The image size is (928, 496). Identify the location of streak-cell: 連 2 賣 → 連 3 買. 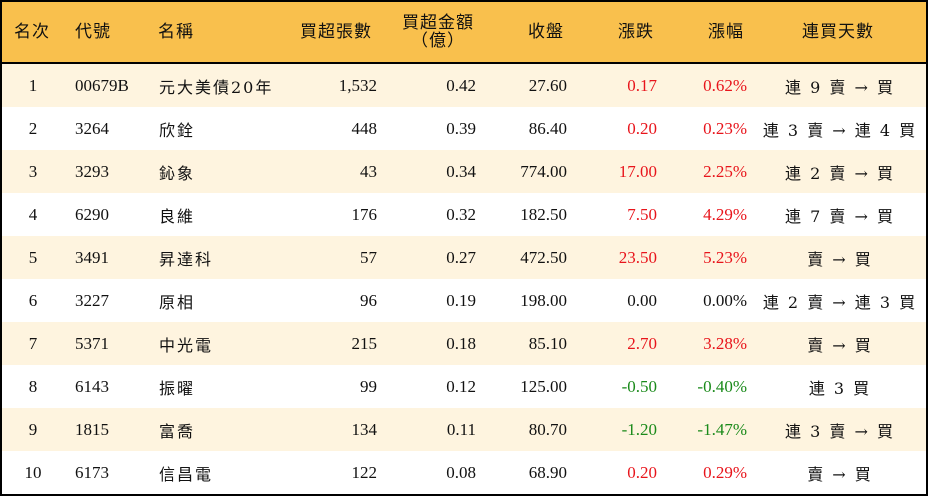
(840, 302).